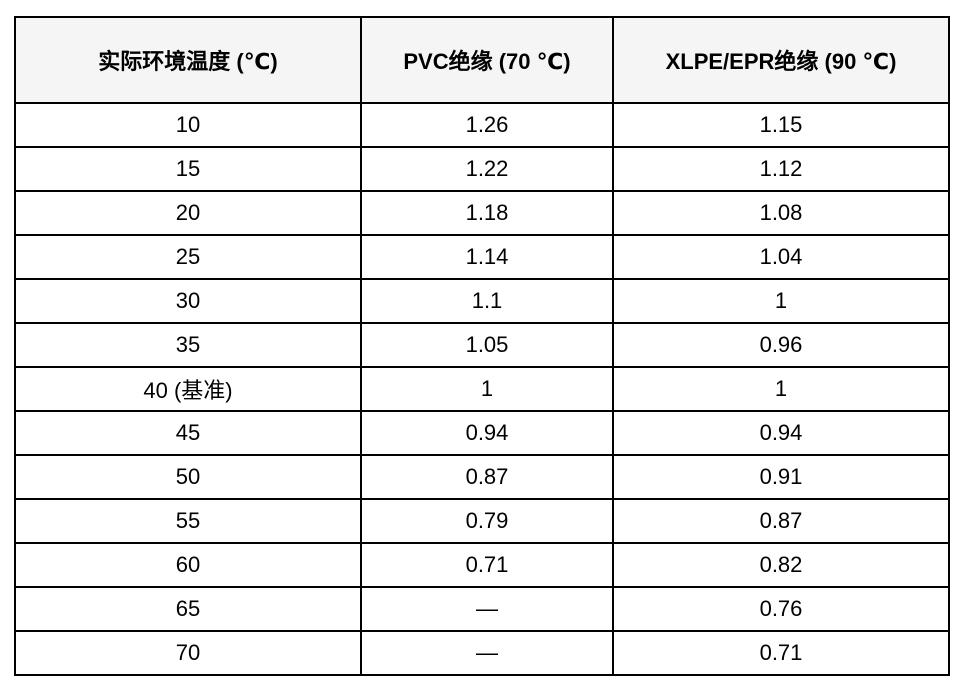 Image resolution: width=962 pixels, height=692 pixels. I want to click on header-xlpe-epr-insulation: XLPE/EPR绝缘 (90 ℃), so click(781, 60).